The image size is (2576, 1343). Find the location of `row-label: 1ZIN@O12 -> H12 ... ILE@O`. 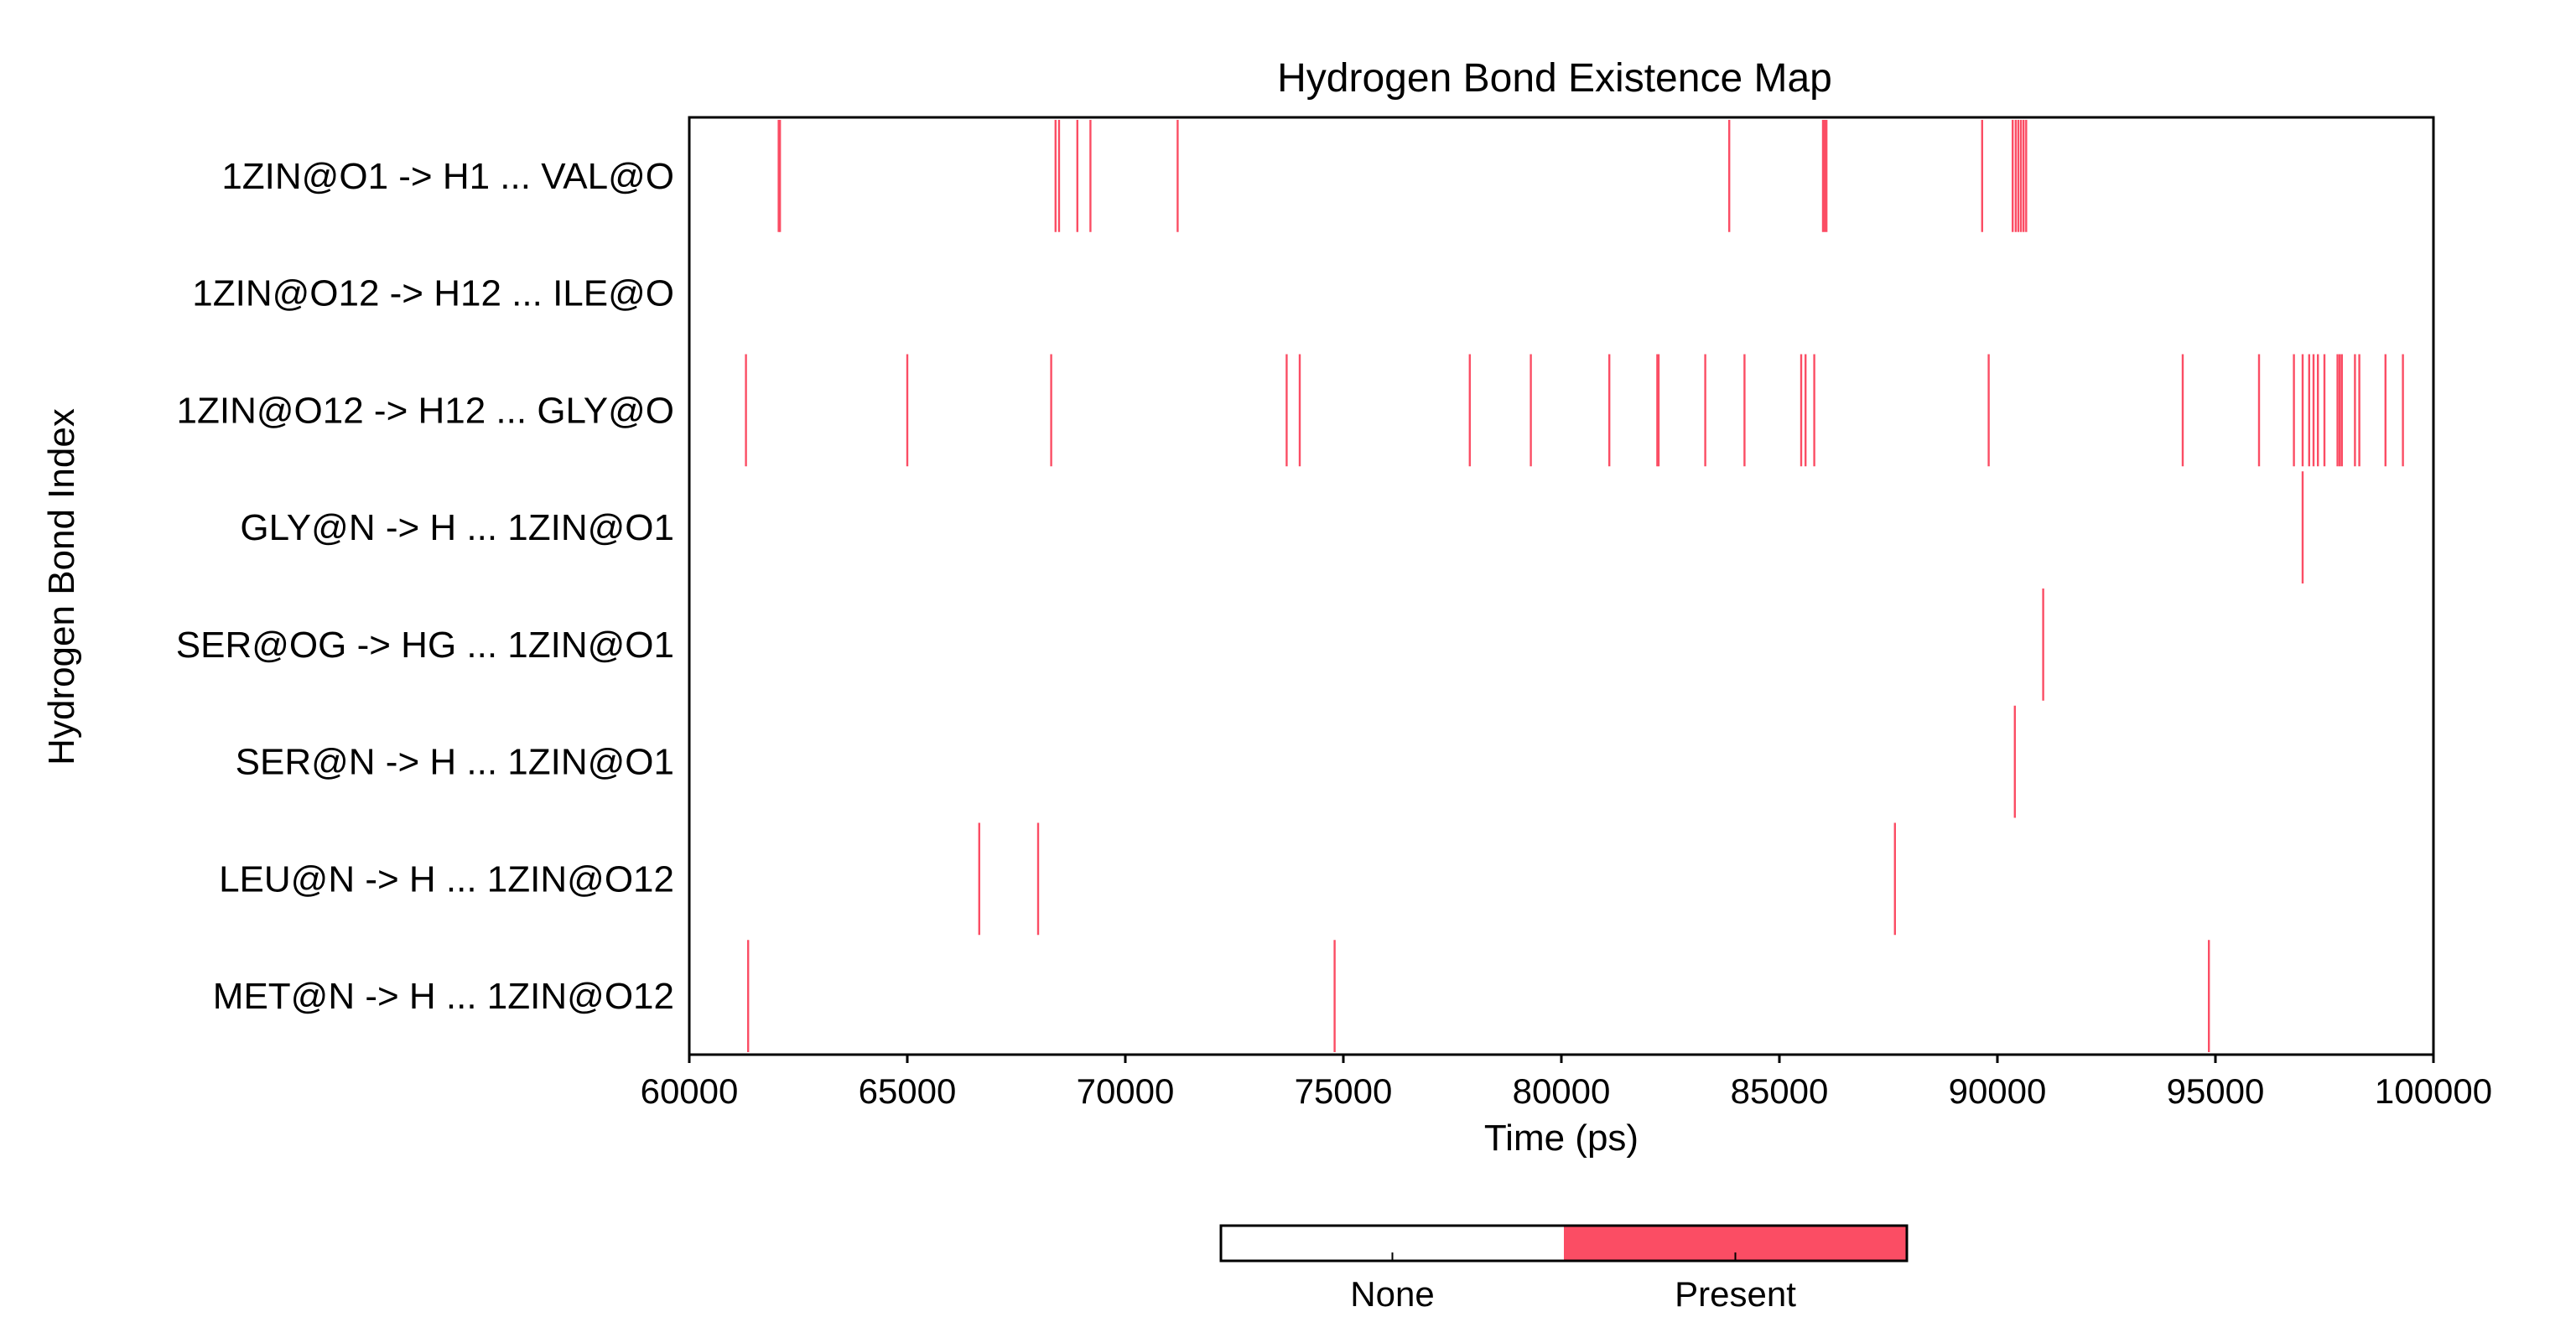

row-label: 1ZIN@O12 -> H12 ... ILE@O is located at coordinates (433, 293).